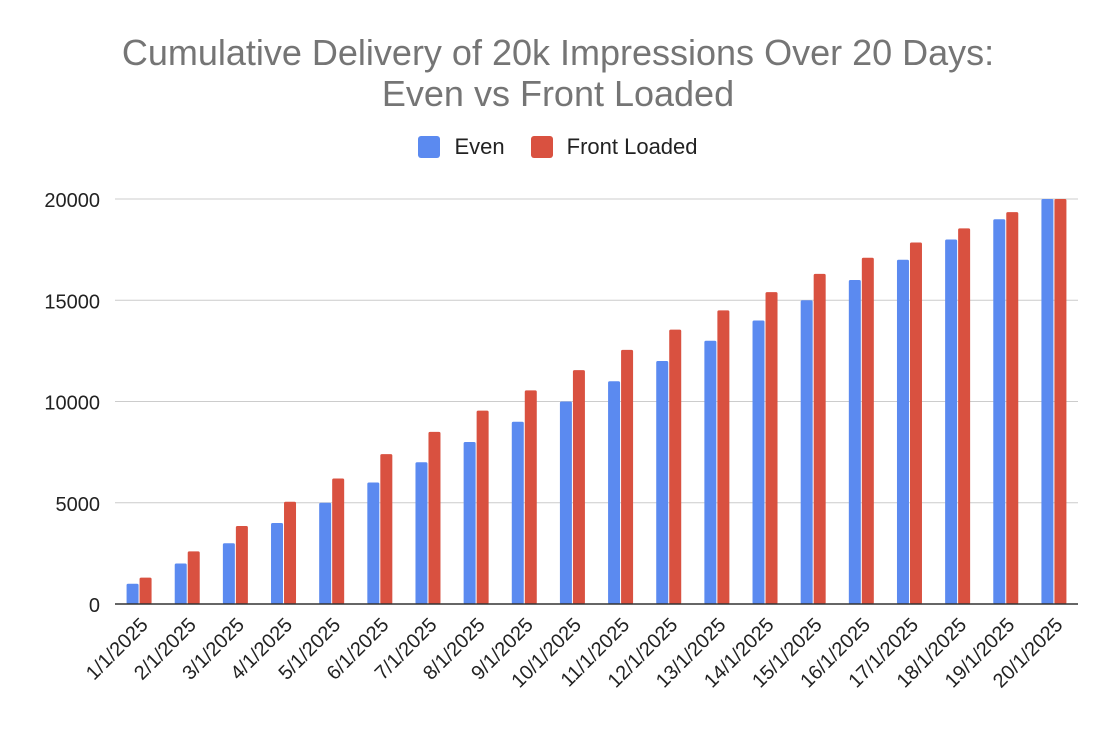  I want to click on legend-label-front-loaded: Front Loaded, so click(632, 146).